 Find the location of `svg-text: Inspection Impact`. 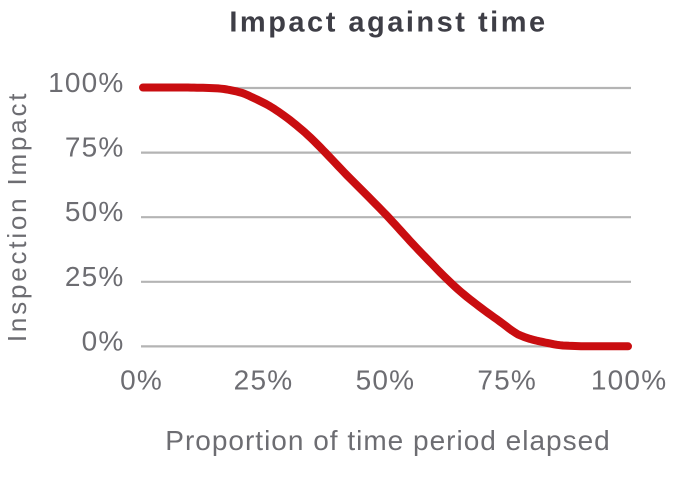

svg-text: Inspection Impact is located at coordinates (17, 216).